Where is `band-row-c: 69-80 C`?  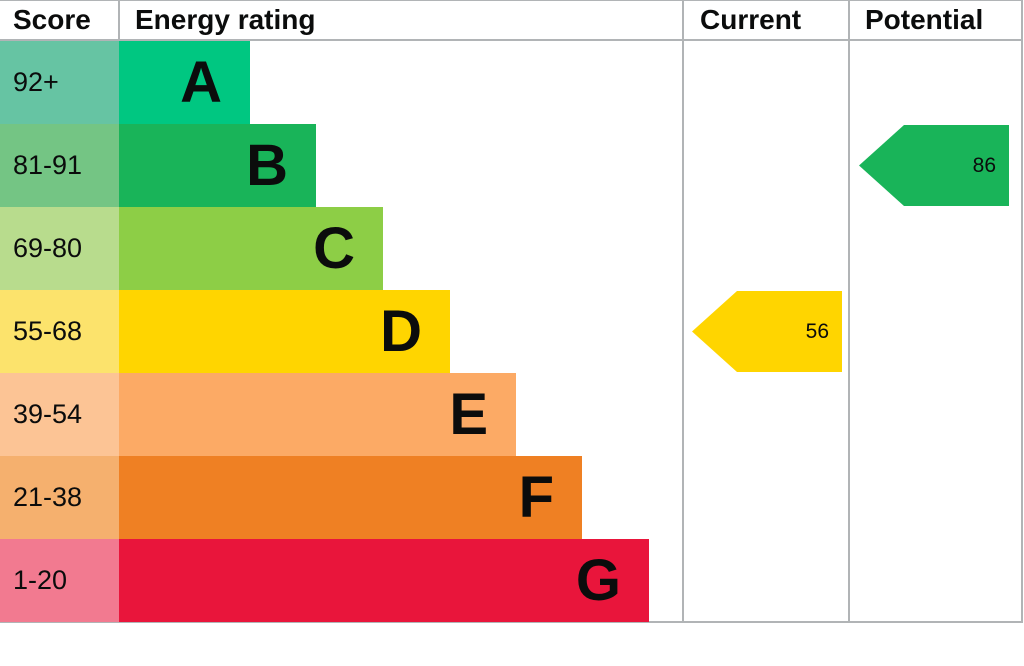
band-row-c: 69-80 C is located at coordinates (512, 248).